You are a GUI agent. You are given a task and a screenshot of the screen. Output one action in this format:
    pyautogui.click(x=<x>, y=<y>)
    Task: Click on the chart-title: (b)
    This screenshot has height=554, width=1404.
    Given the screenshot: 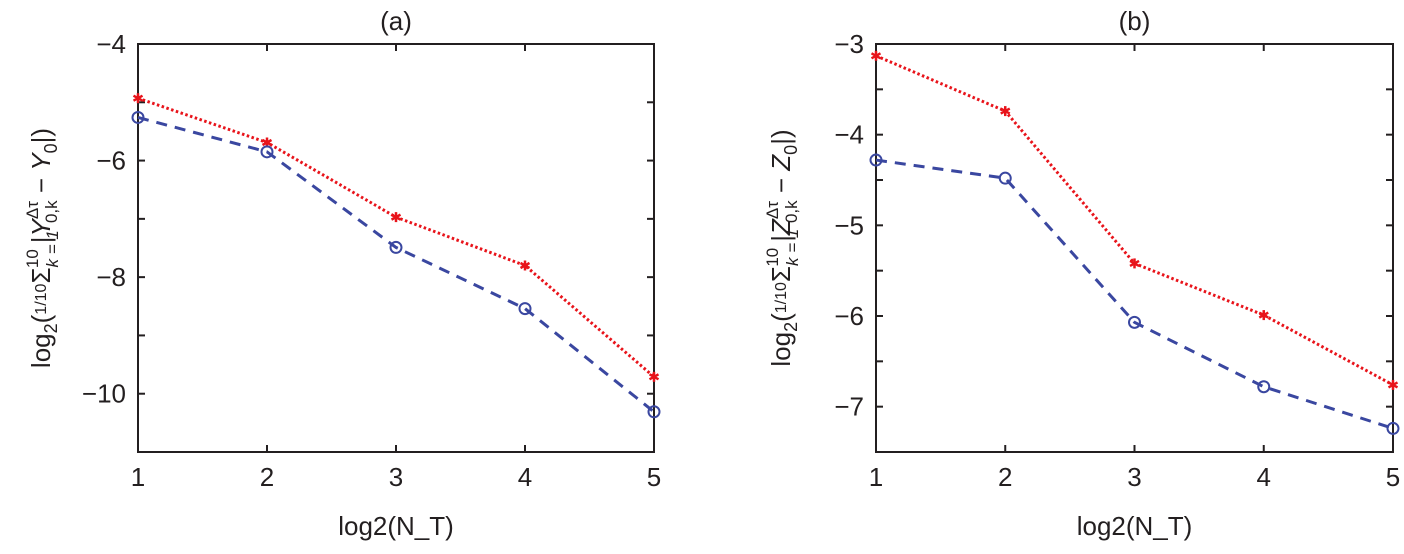 What is the action you would take?
    pyautogui.click(x=1135, y=21)
    